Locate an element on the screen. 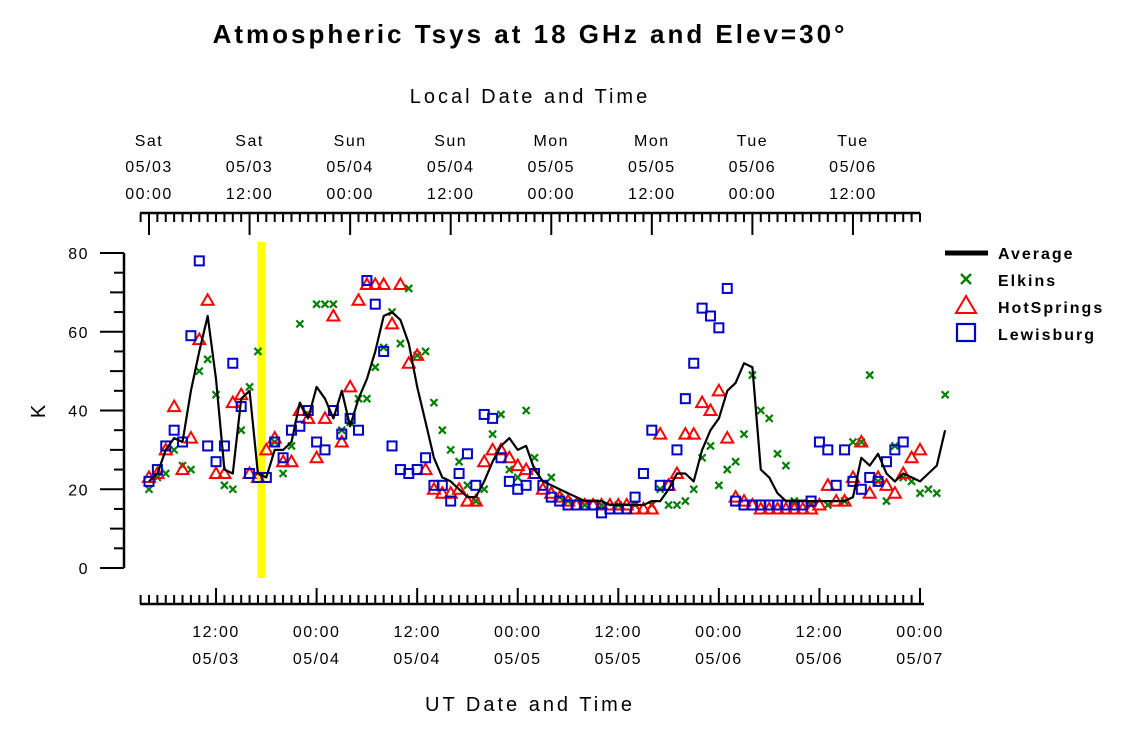 This screenshot has height=731, width=1125. bottom-tick-date: 05/06 is located at coordinates (719, 659).